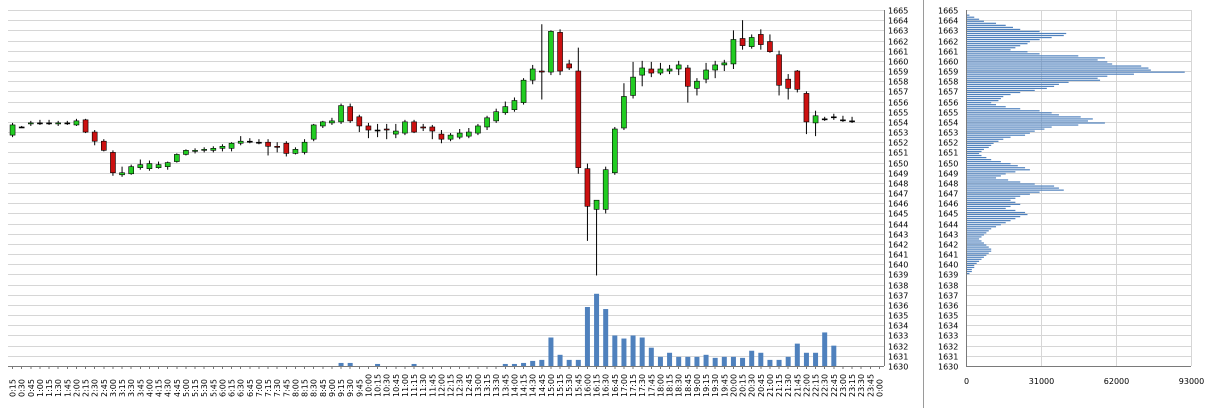 Image resolution: width=1211 pixels, height=408 pixels. I want to click on price-tick-label: 1645, so click(898, 214).